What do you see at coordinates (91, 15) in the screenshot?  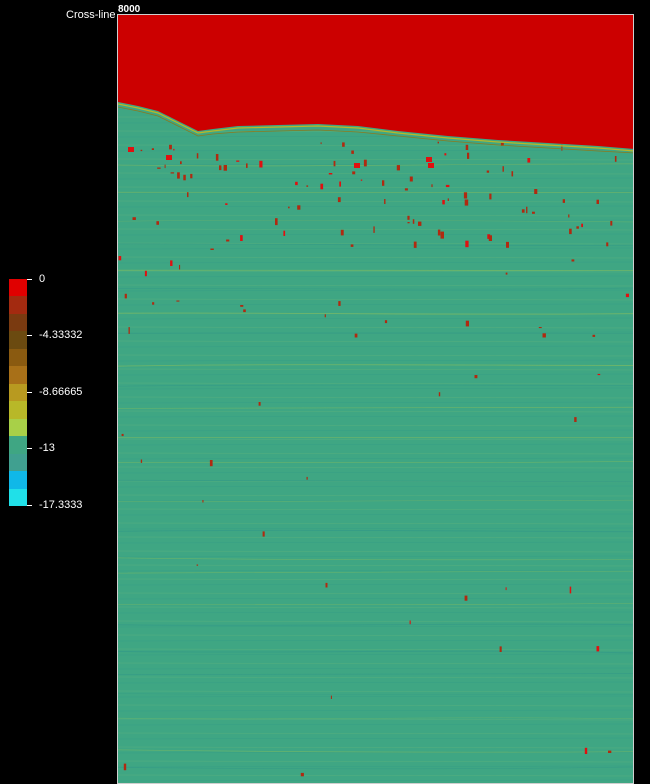 I see `cross-line-axis-label: Cross-line` at bounding box center [91, 15].